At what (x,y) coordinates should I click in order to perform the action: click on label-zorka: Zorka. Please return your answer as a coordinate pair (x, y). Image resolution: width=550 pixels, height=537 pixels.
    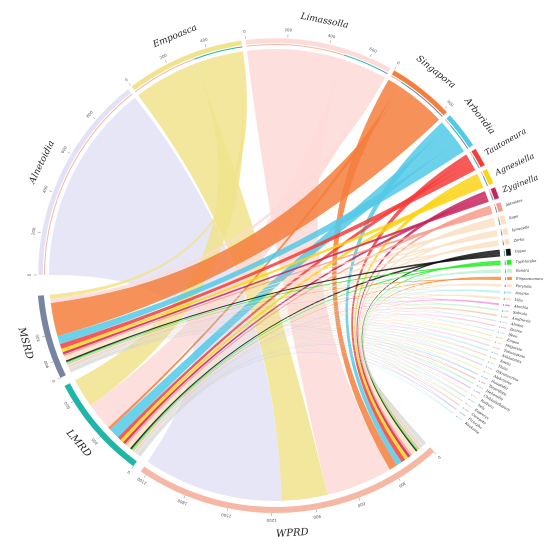
    Looking at the image, I should click on (518, 240).